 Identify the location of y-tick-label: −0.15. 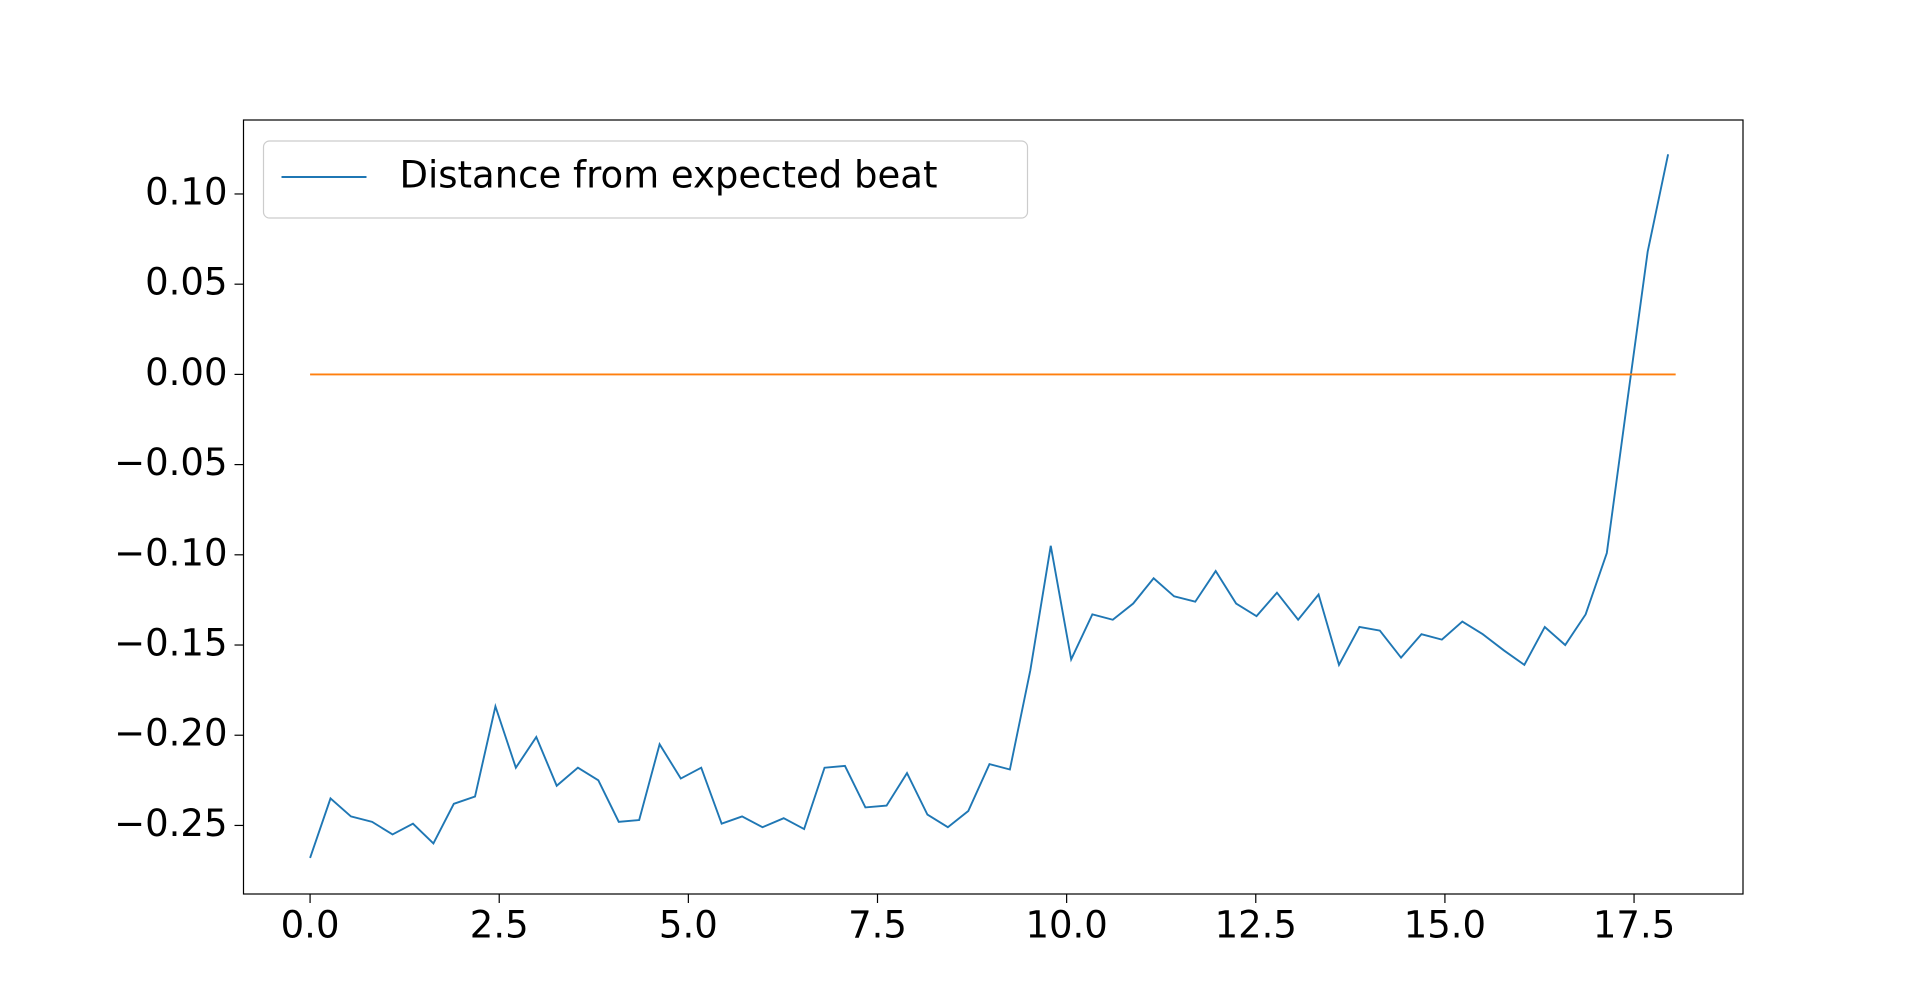
(170, 643).